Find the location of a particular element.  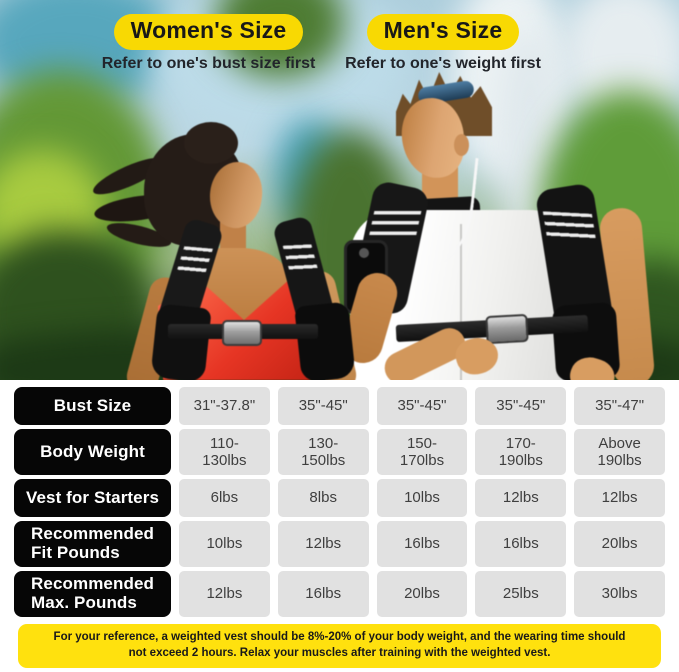

row-label: Bust Size is located at coordinates (92, 406).